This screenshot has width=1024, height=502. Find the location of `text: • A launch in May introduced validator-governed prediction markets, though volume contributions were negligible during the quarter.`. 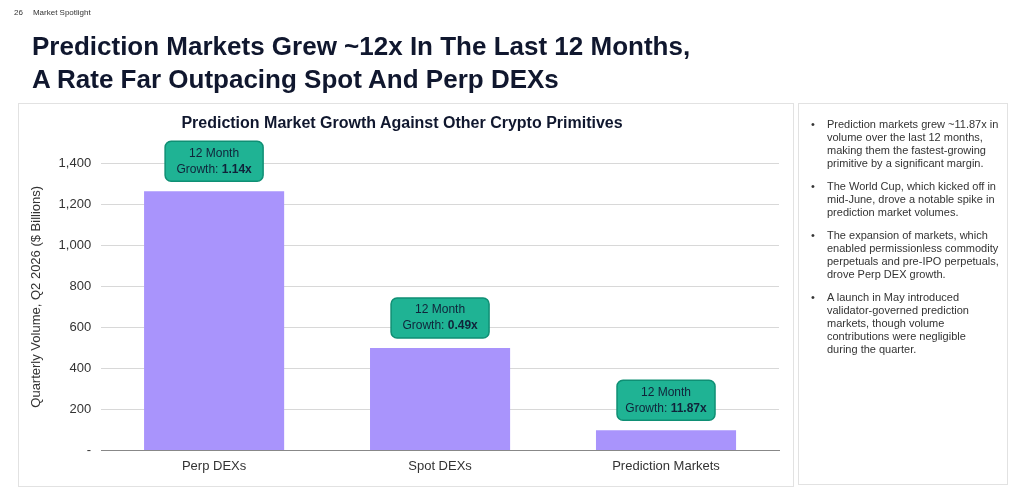

text: • A launch in May introduced validator-governed prediction markets, though volume contributions were negligible during the quarter. is located at coordinates (890, 323).